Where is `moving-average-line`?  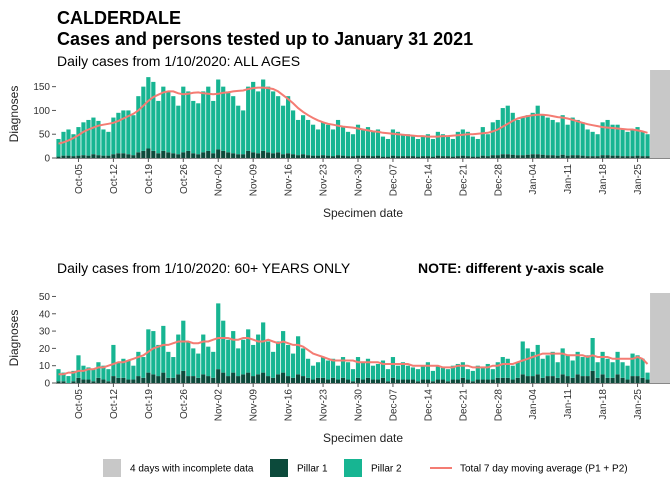 moving-average-line is located at coordinates (353, 115).